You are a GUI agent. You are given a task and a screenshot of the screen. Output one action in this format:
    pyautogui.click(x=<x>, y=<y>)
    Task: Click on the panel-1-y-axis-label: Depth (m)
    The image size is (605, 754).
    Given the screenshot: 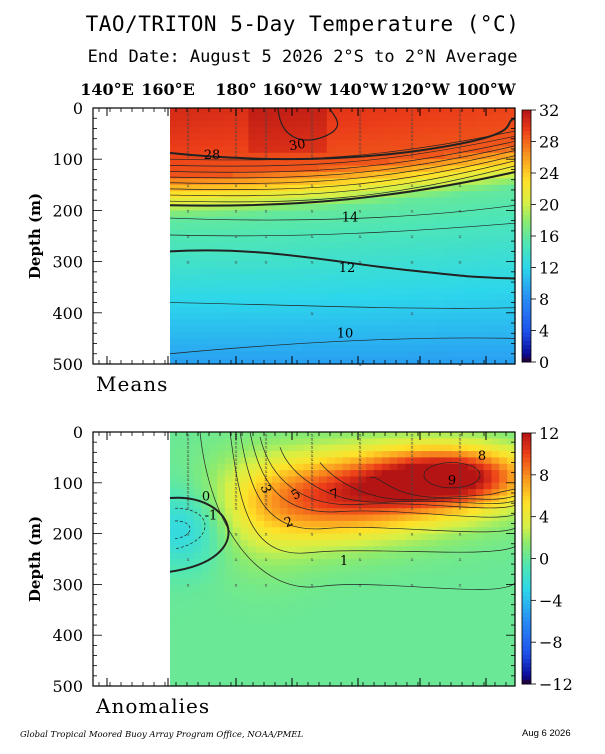 What is the action you would take?
    pyautogui.click(x=35, y=236)
    